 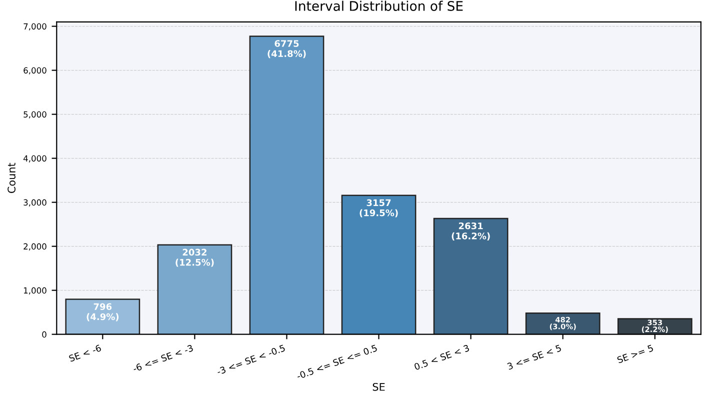 I want to click on y-tick-label: 5,000, so click(x=35, y=114).